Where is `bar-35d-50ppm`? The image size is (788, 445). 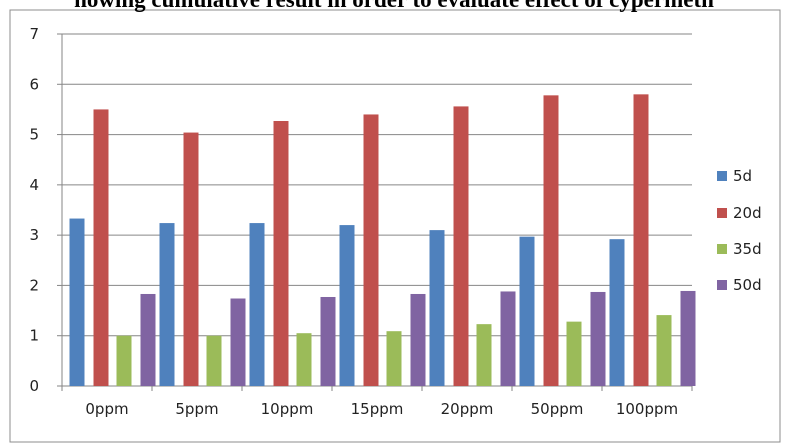 bar-35d-50ppm is located at coordinates (574, 353).